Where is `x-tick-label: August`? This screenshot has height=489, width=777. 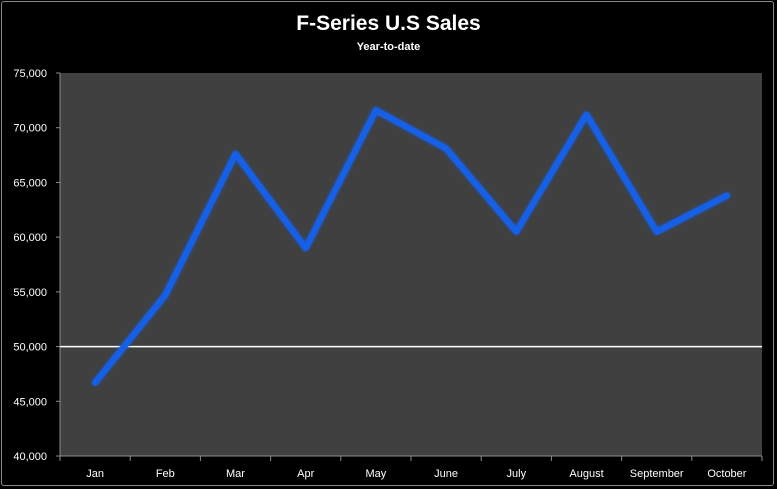 x-tick-label: August is located at coordinates (586, 474).